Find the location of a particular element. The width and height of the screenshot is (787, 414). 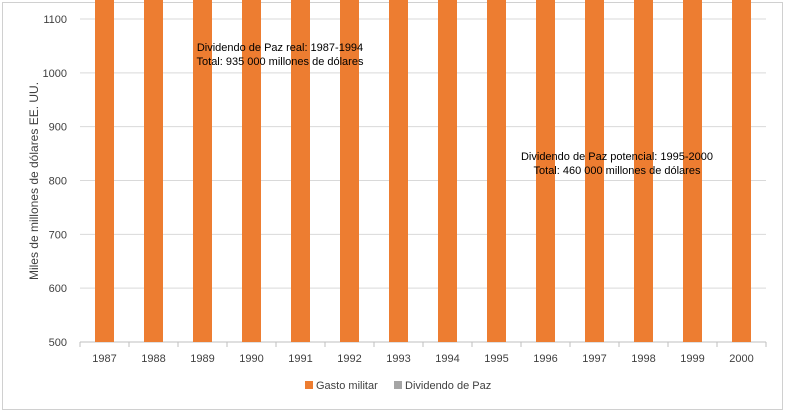

bar-gasto-militar-1994 is located at coordinates (447, 171).